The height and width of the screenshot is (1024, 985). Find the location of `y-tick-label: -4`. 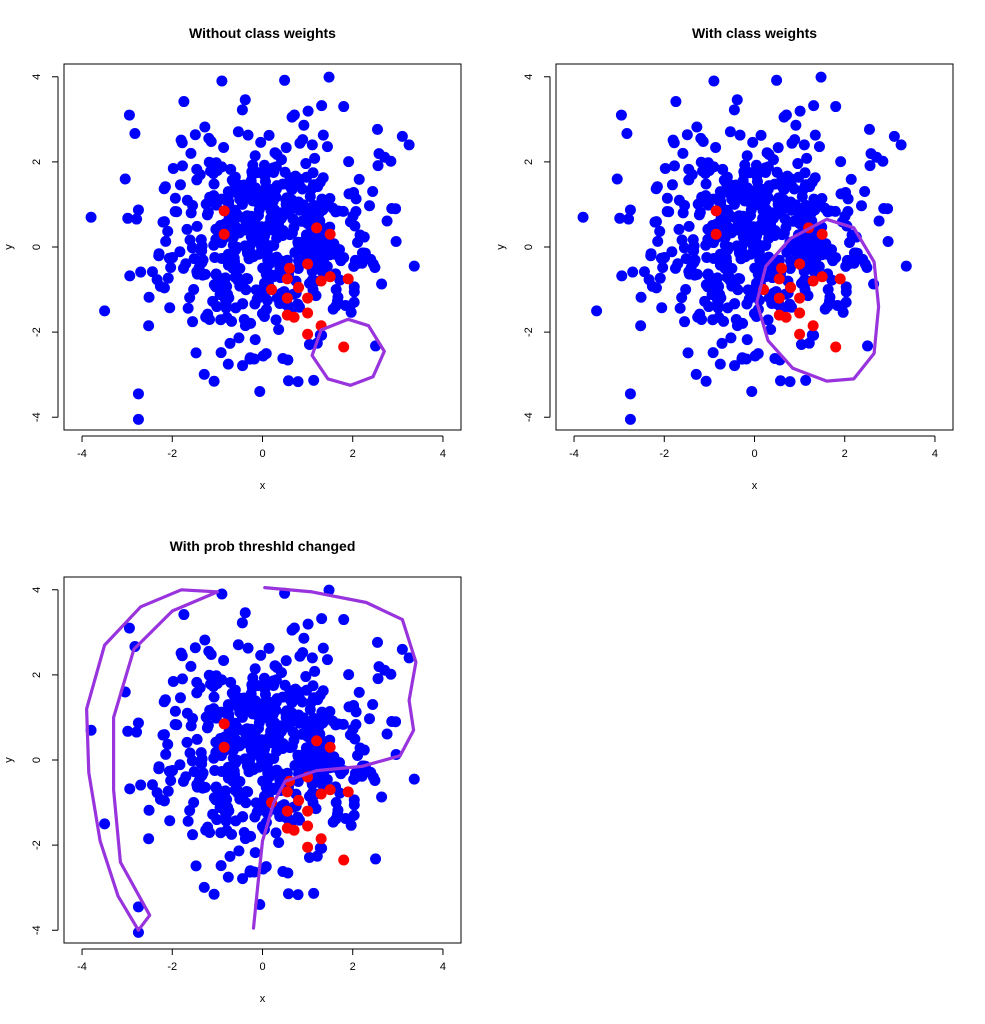

y-tick-label: -4 is located at coordinates (37, 930).